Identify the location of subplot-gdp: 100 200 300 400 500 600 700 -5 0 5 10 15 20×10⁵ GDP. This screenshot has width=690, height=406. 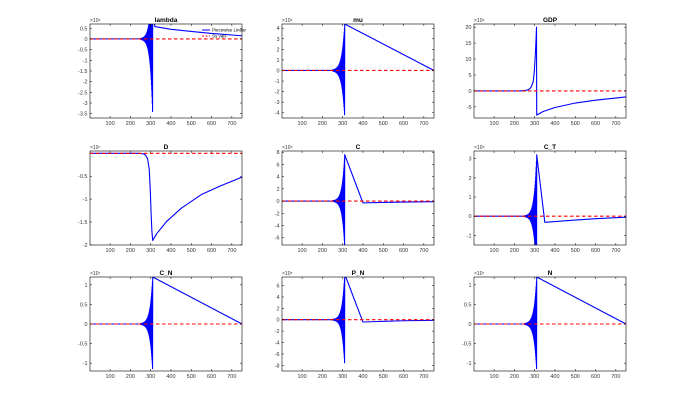
(546, 72).